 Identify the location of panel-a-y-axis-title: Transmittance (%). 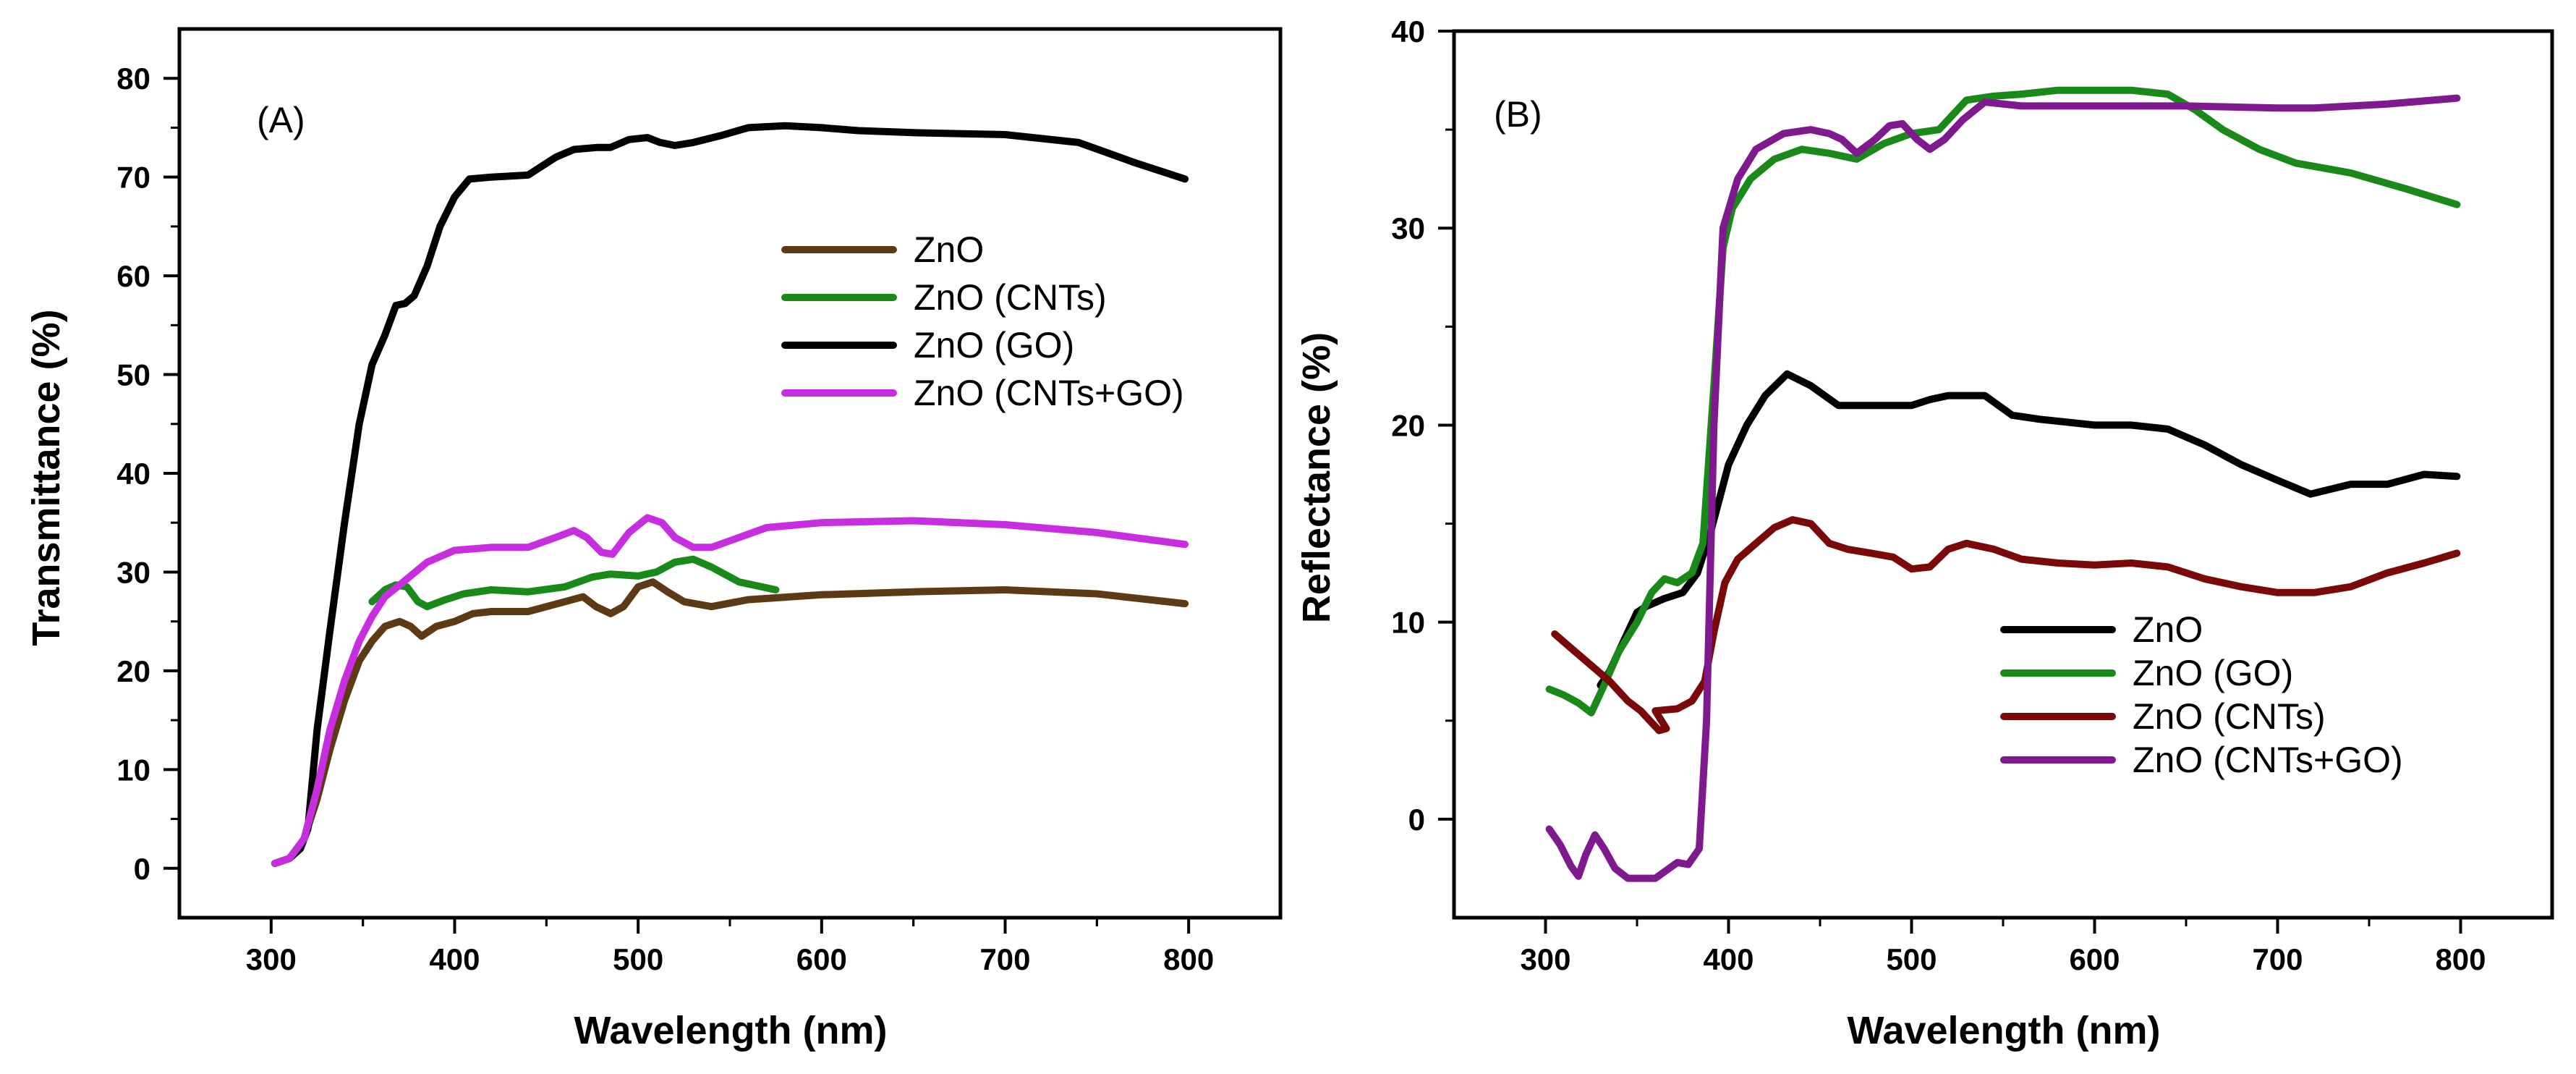
(46, 477).